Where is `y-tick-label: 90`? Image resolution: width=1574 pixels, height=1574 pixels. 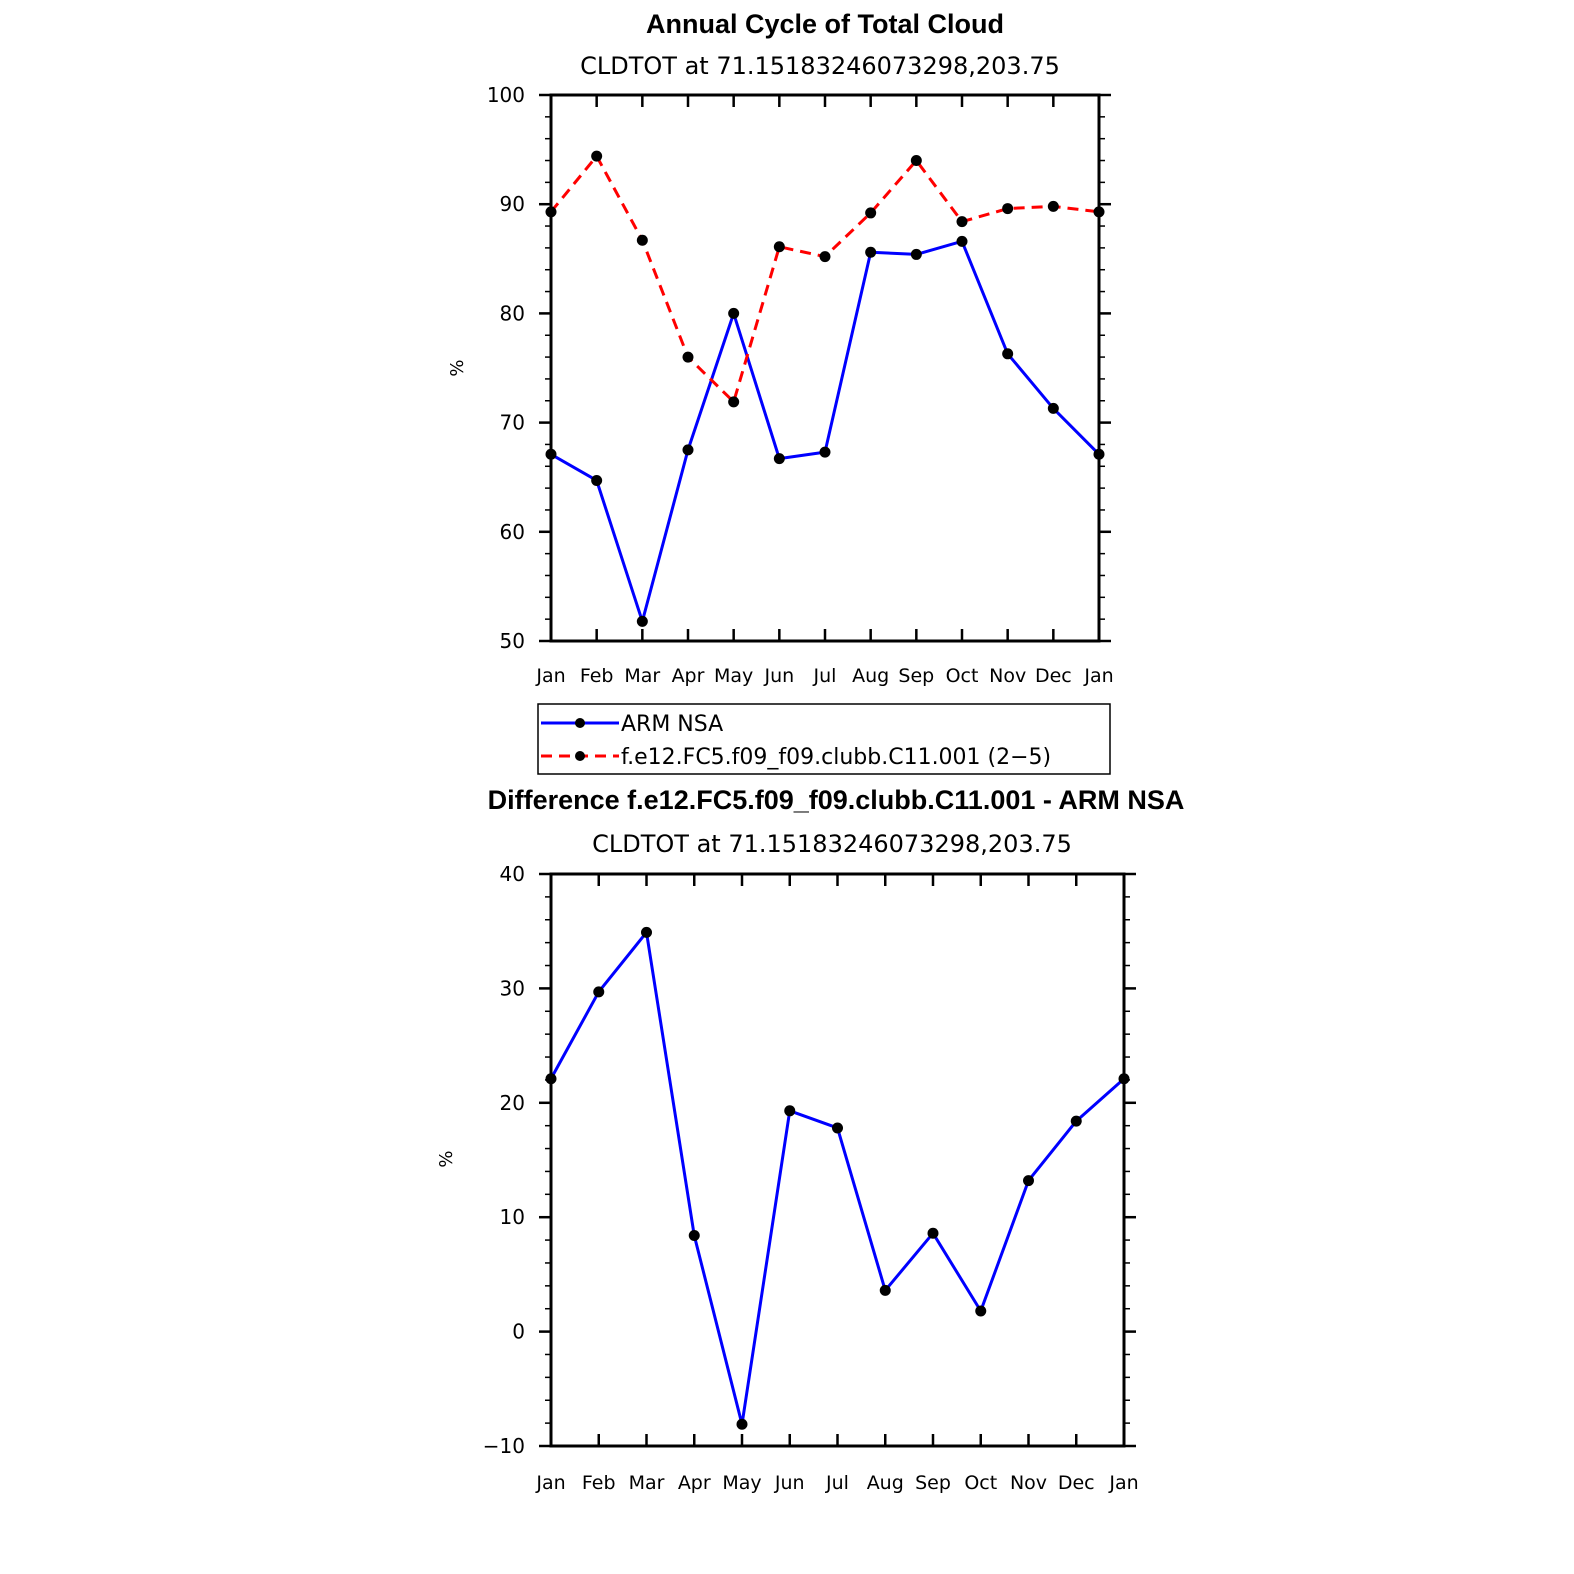
y-tick-label: 90 is located at coordinates (512, 204).